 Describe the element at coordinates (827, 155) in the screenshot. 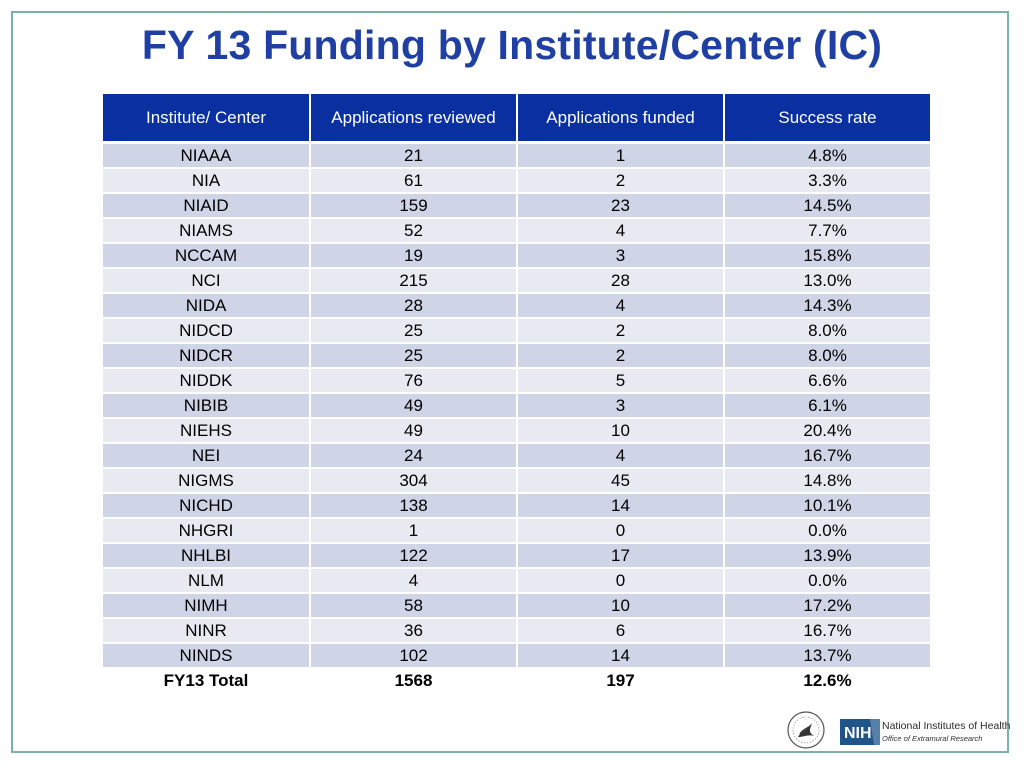

I see `cell-success-rate: 4.8%` at that location.